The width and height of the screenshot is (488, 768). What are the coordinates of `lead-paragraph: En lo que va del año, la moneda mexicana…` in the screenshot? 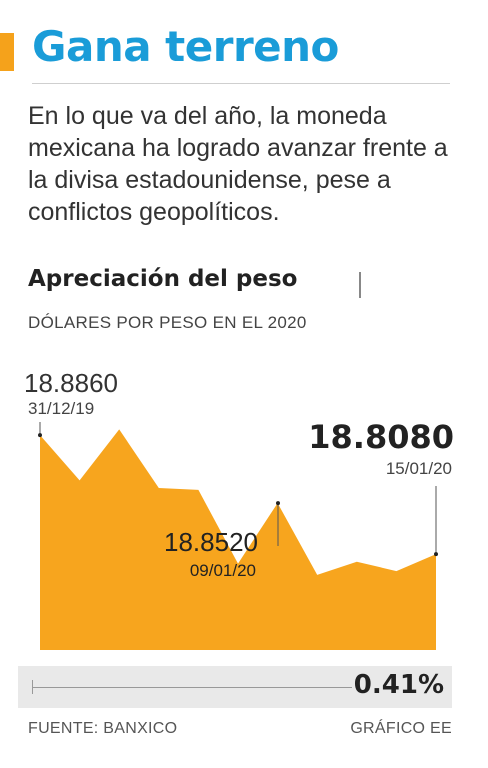 It's located at (238, 164).